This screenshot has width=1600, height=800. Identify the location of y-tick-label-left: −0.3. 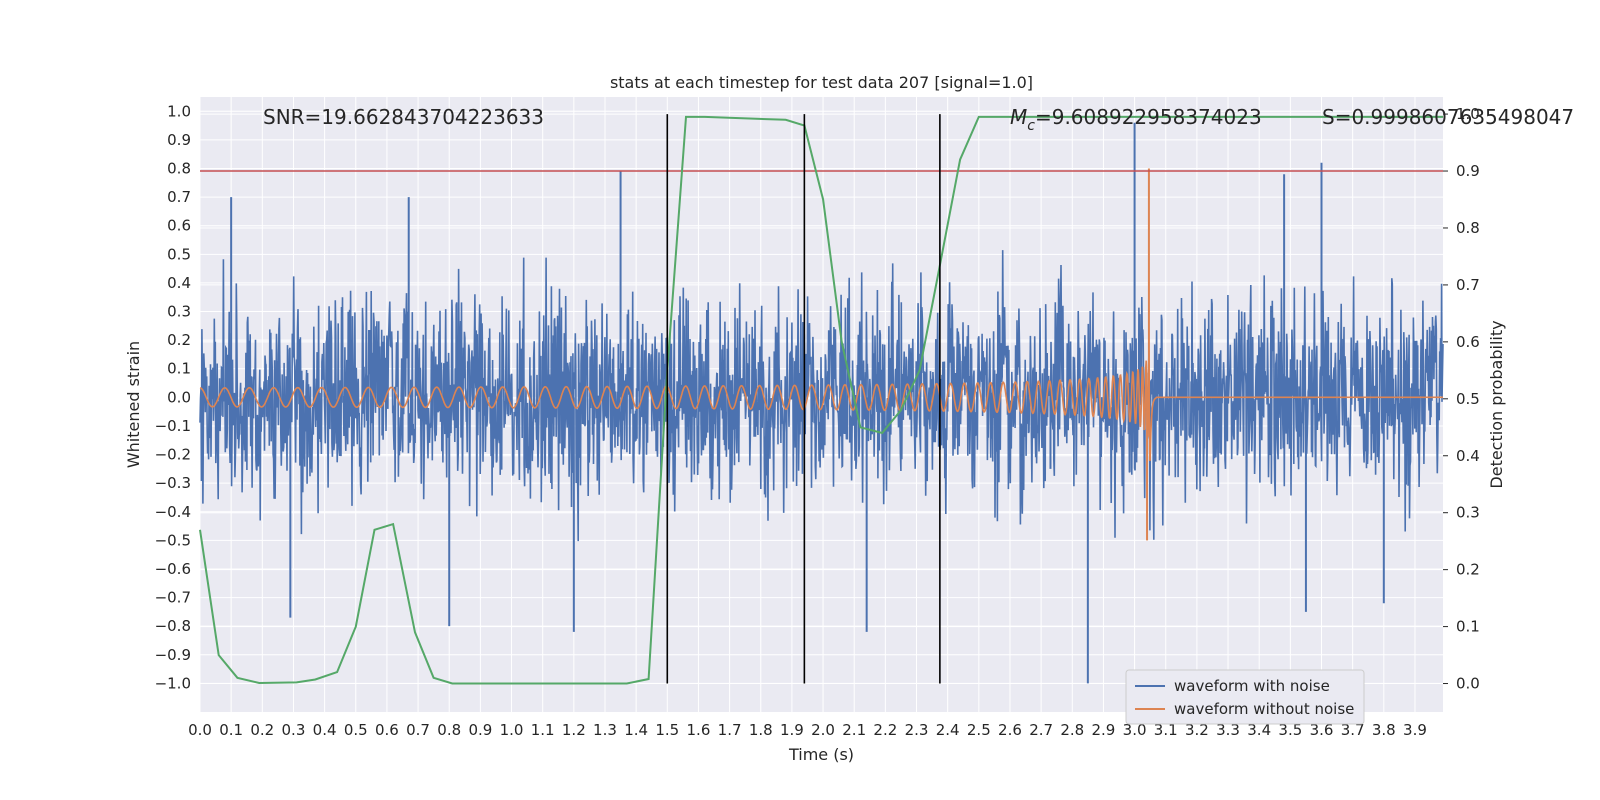
(173, 483).